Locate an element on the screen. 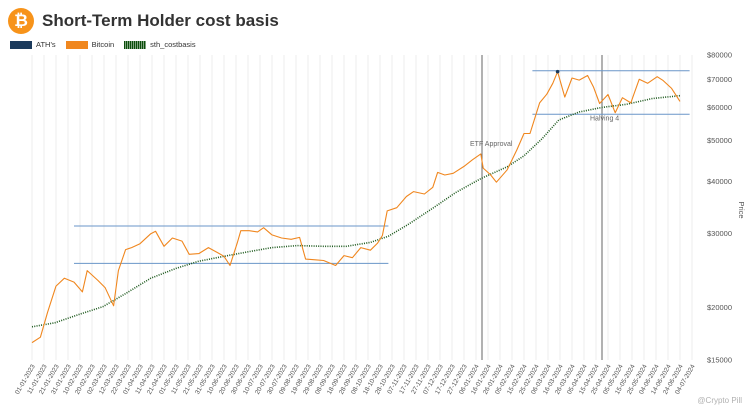 The height and width of the screenshot is (409, 750). watermark: @Crypto Pill is located at coordinates (719, 400).